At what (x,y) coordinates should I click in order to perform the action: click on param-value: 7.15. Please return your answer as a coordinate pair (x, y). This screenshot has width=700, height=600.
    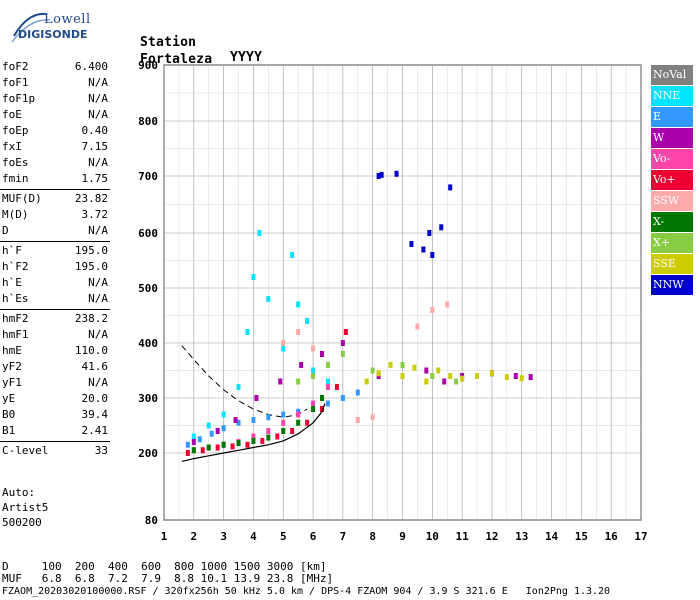
    Looking at the image, I should click on (95, 146).